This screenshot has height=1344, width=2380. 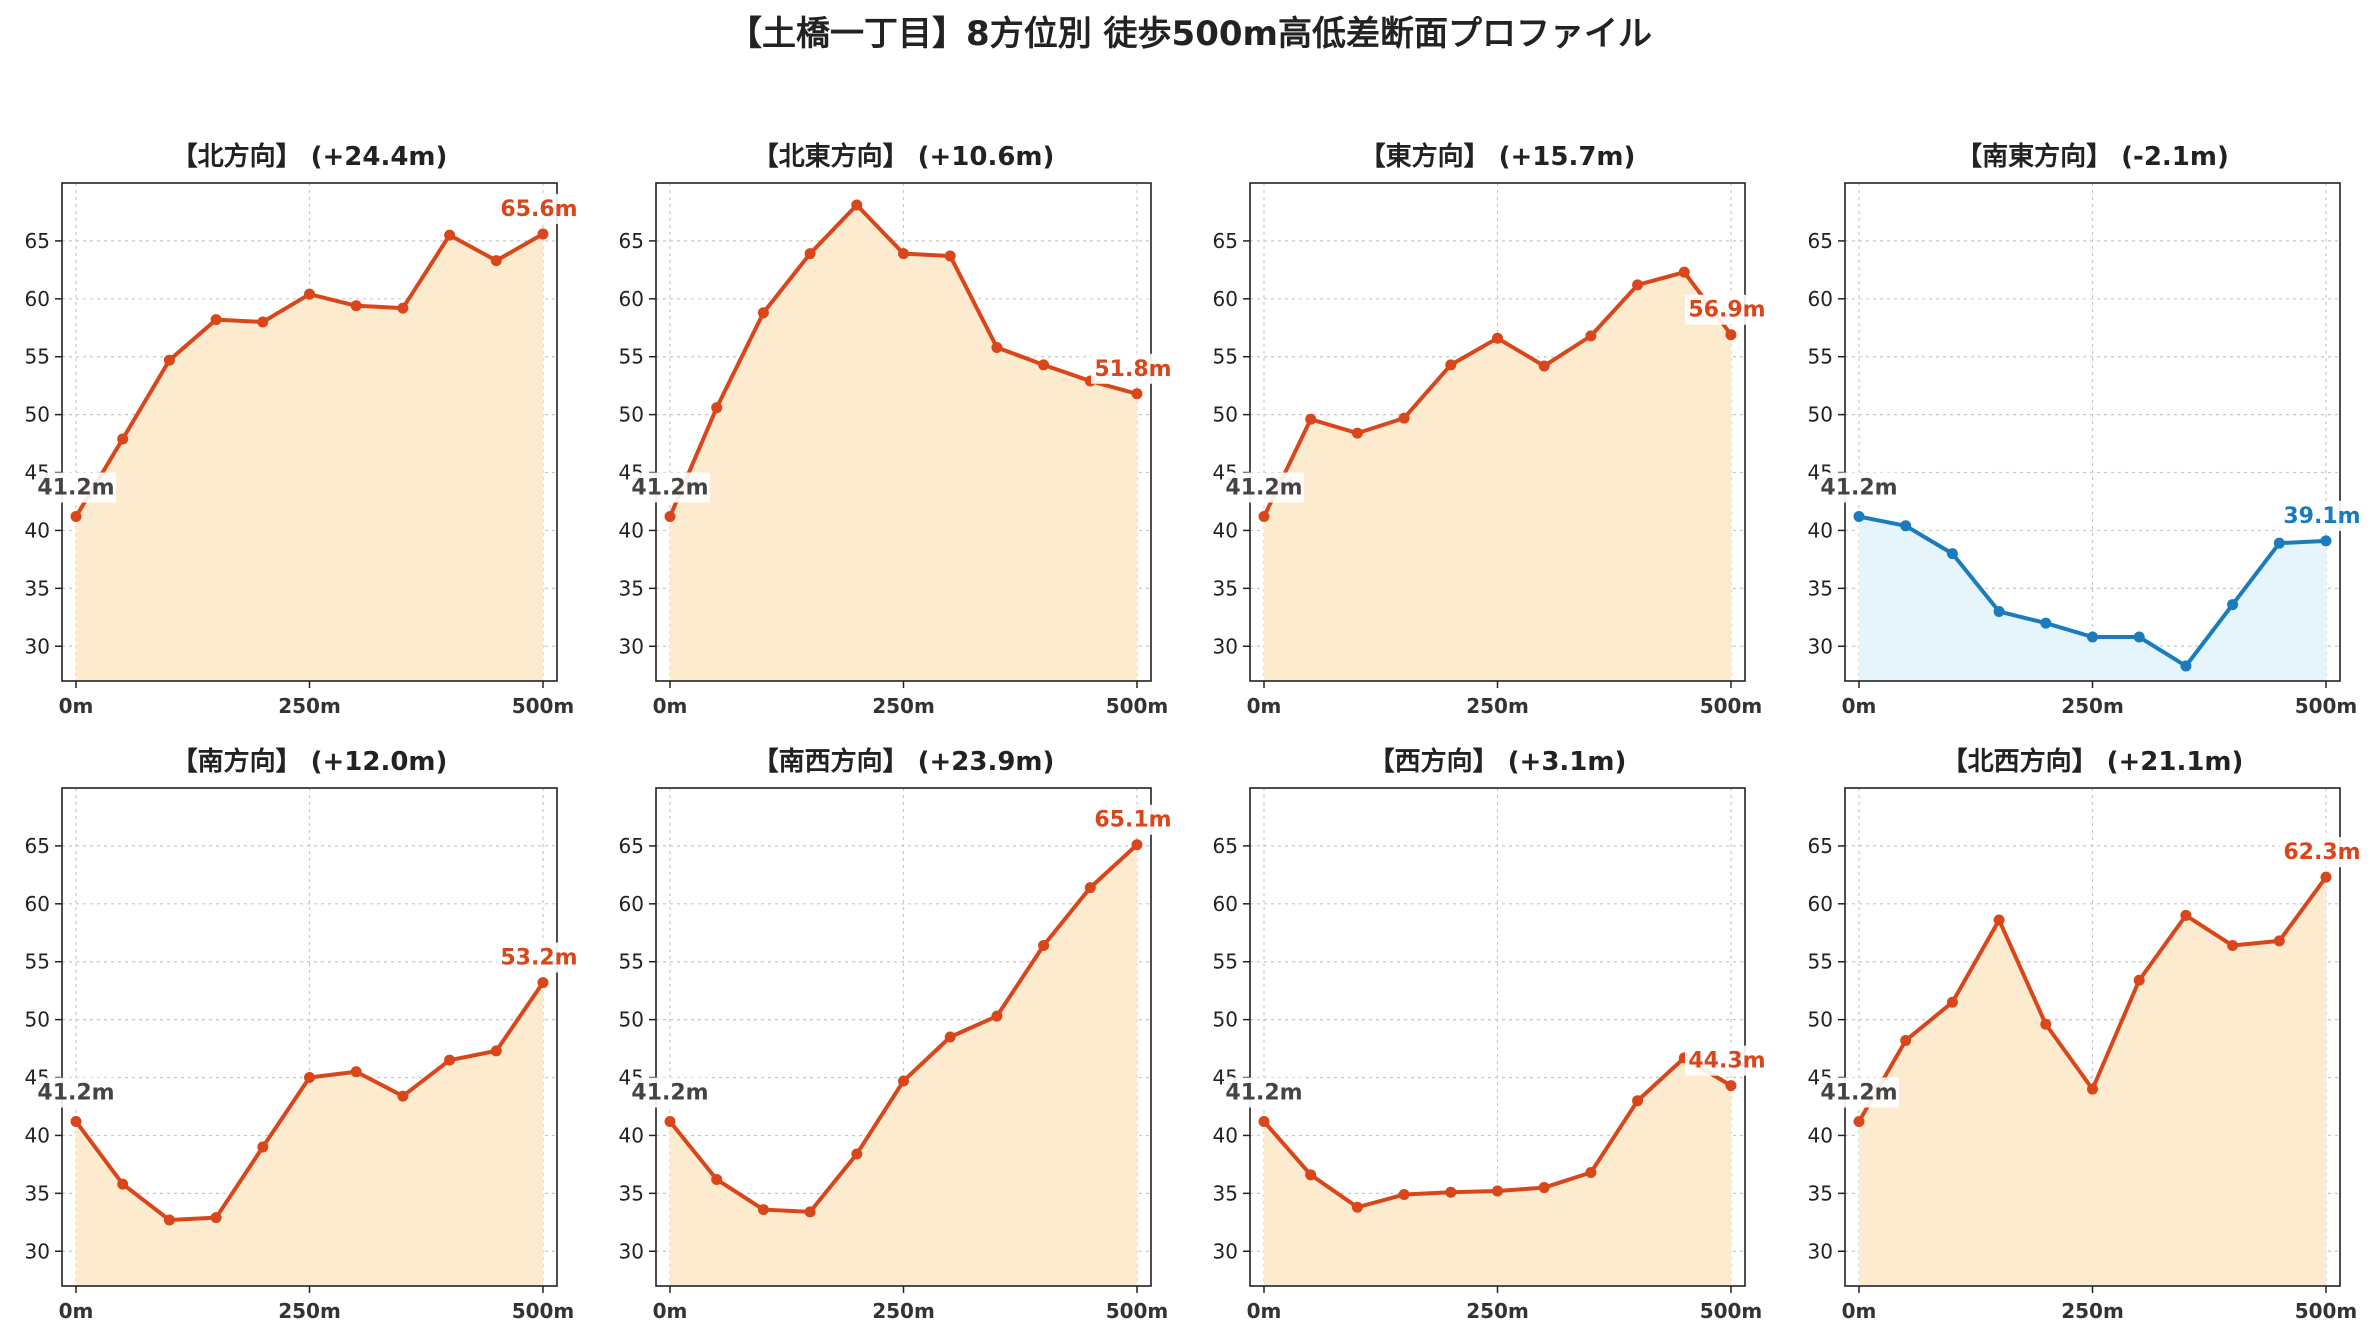 What do you see at coordinates (2093, 761) in the screenshot?
I see `subplot-title: 【北西方向】 (+21.1m)` at bounding box center [2093, 761].